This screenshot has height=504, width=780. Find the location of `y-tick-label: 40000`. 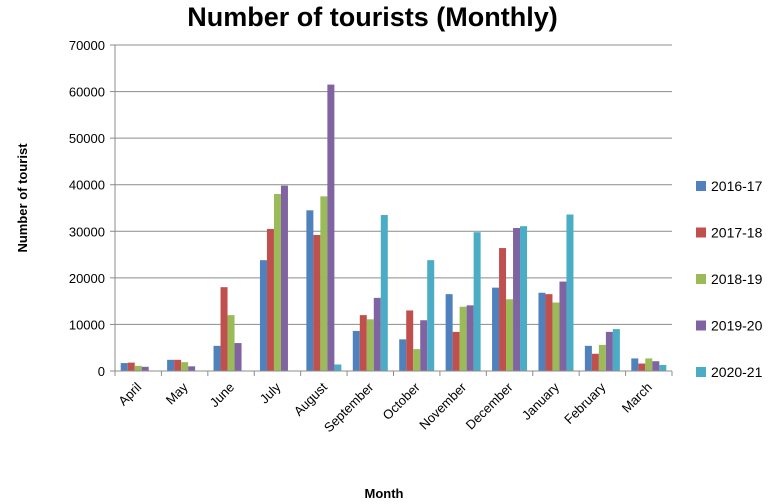

y-tick-label: 40000 is located at coordinates (87, 185).